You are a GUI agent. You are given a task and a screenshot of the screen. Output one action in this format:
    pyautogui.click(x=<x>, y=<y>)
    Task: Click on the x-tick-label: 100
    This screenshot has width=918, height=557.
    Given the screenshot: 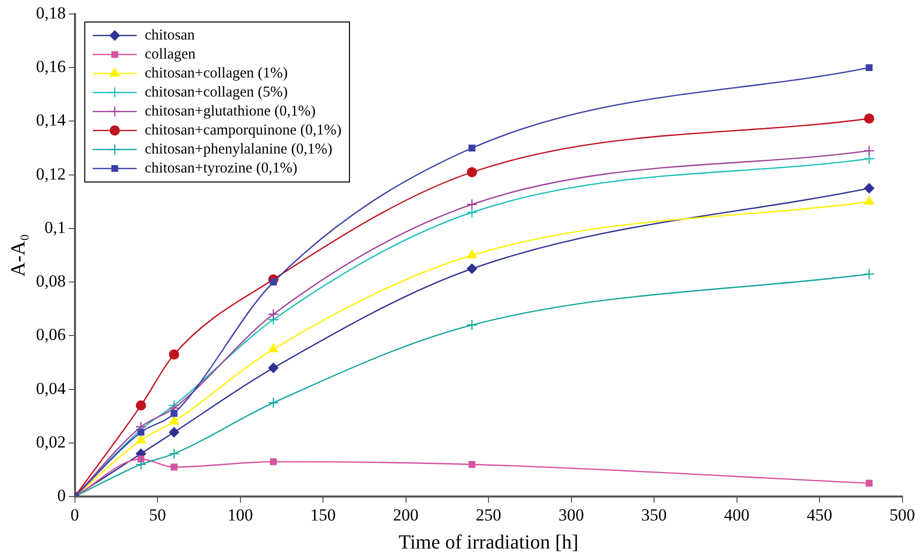 What is the action you would take?
    pyautogui.click(x=240, y=514)
    